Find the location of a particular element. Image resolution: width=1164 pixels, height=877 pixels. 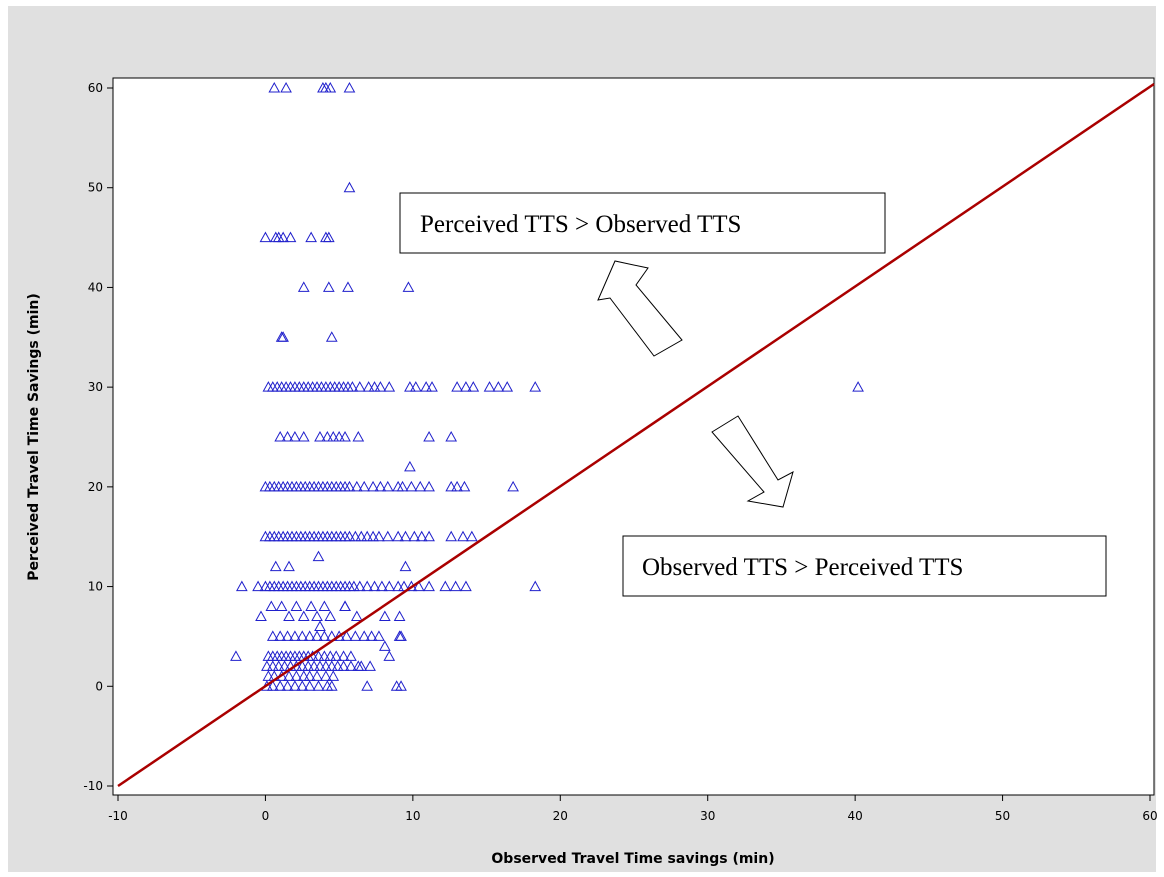

y-tick-label: 0 is located at coordinates (99, 686).